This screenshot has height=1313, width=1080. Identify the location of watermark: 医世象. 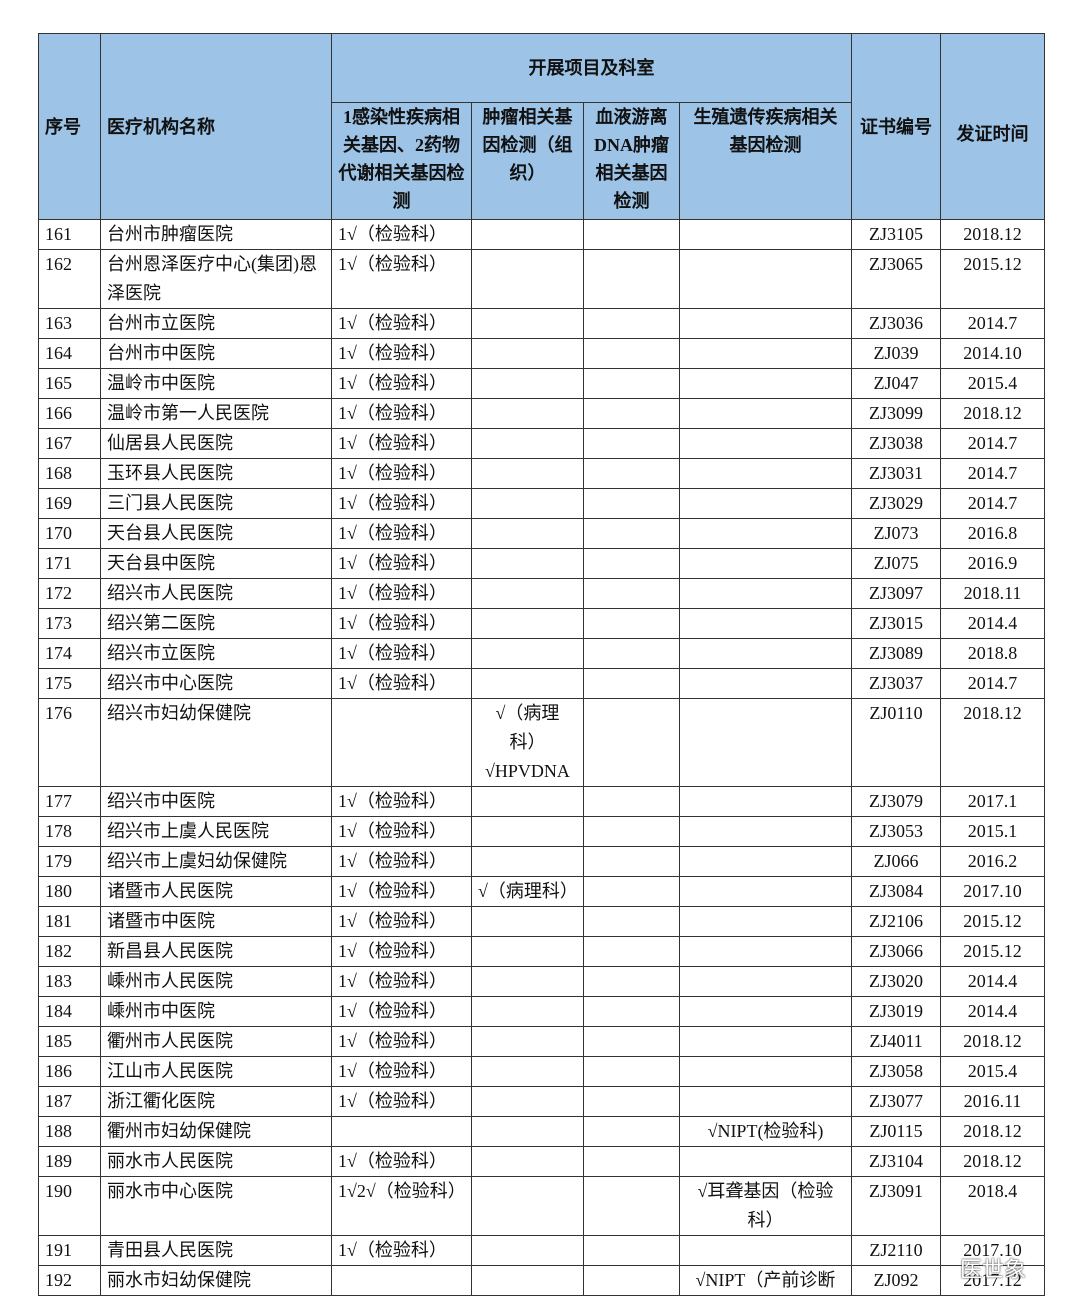
(993, 1270).